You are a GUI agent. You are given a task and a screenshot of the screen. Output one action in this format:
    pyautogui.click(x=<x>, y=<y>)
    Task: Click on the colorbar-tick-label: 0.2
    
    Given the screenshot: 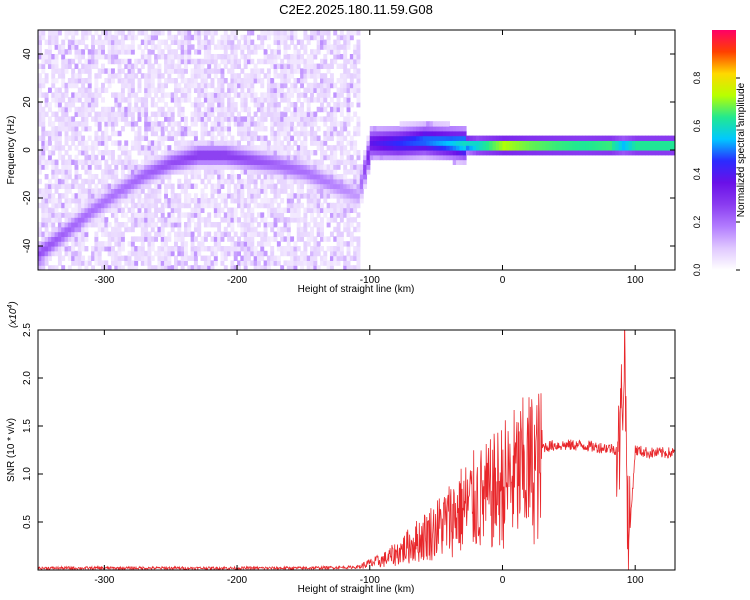 What is the action you would take?
    pyautogui.click(x=697, y=222)
    